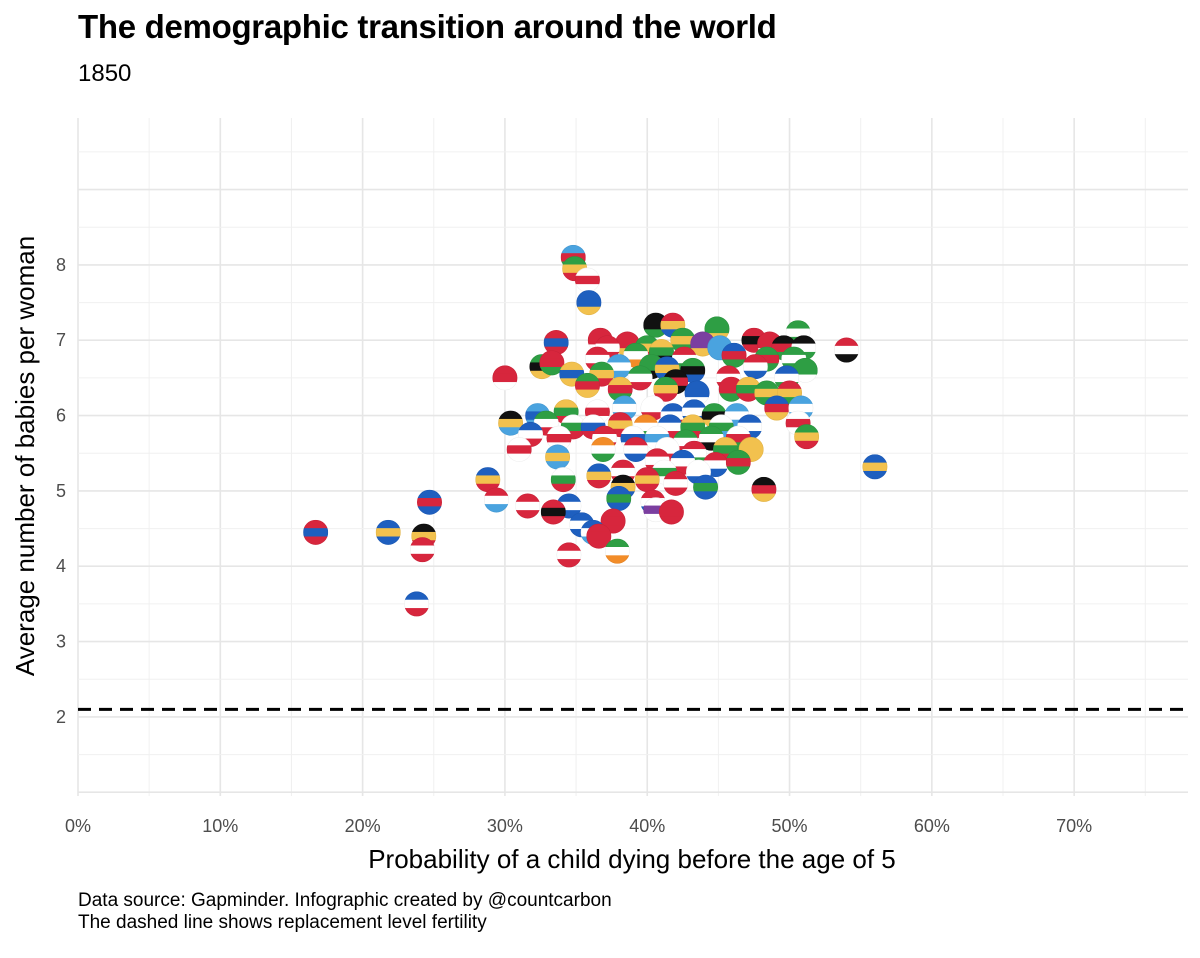  Describe the element at coordinates (105, 73) in the screenshot. I see `chart-subtitle-year: 1850` at that location.